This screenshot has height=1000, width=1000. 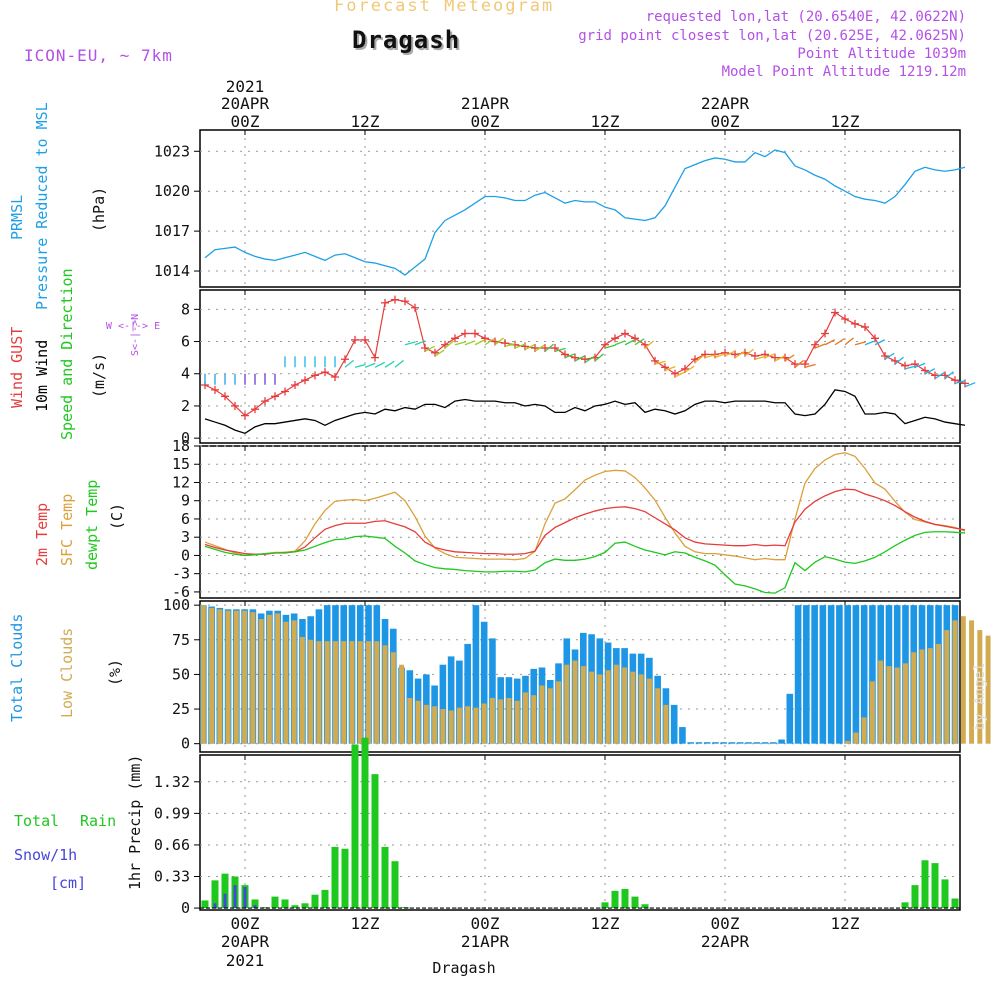 What do you see at coordinates (17, 367) in the screenshot?
I see `label-wind-gust: Wind GUST` at bounding box center [17, 367].